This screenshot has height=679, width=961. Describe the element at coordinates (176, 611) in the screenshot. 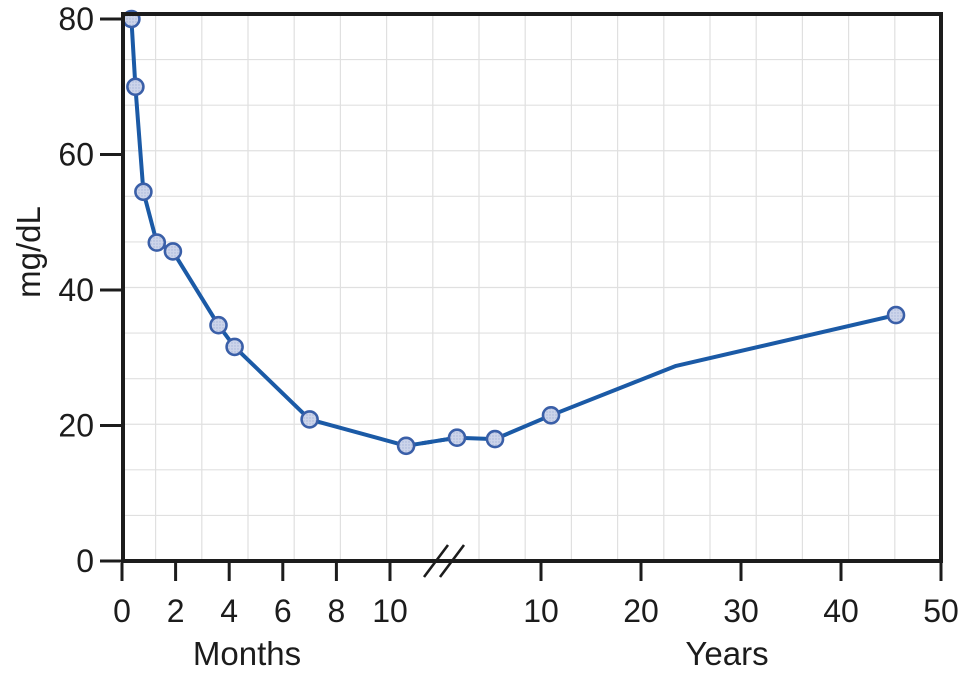

I see `x-tick-label: 2` at that location.